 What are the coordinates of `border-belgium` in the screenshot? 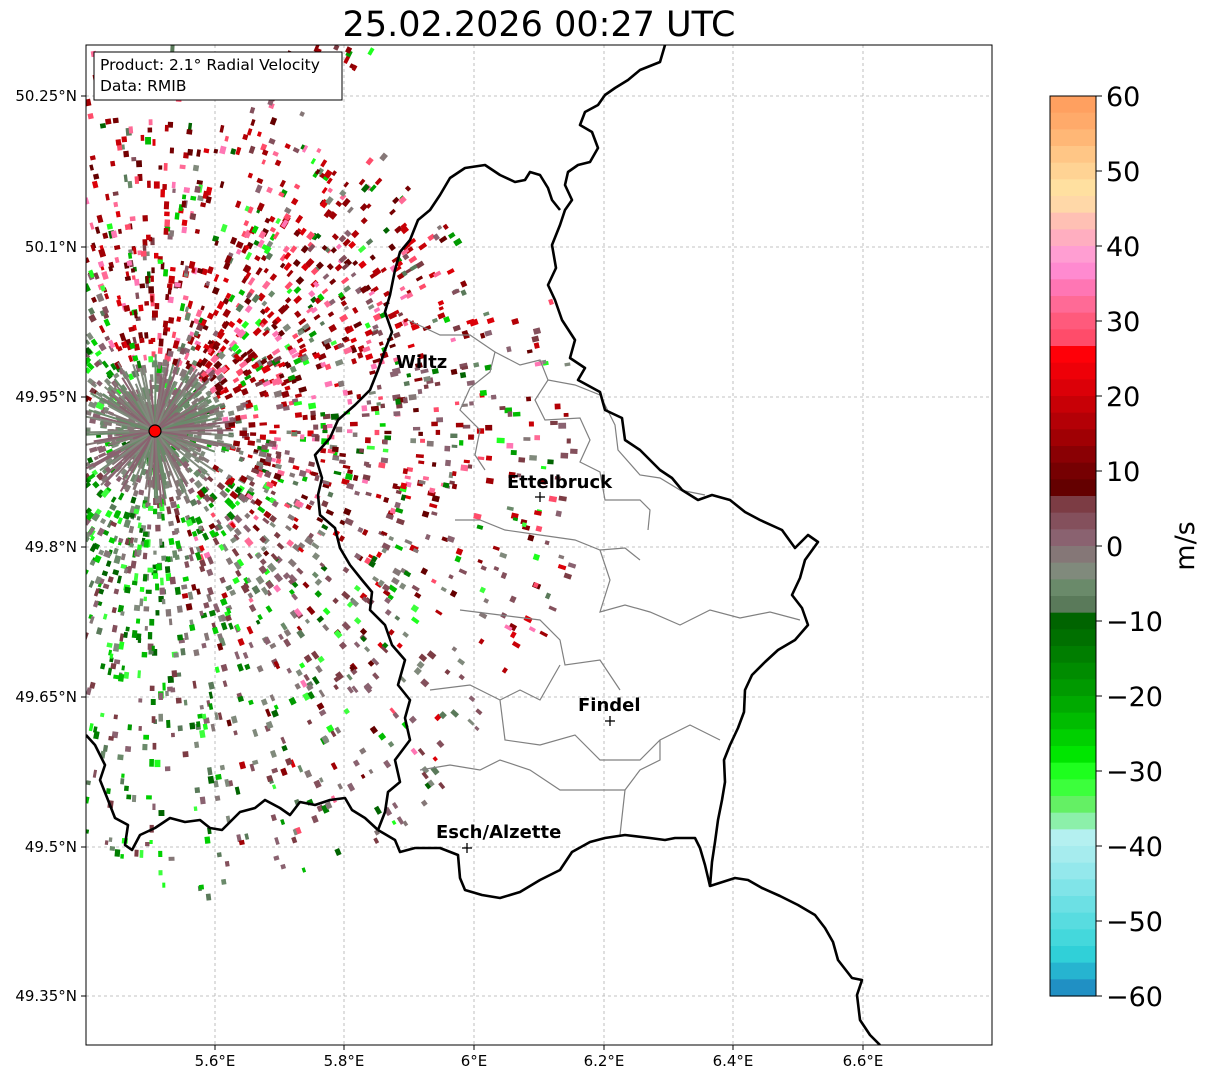 It's located at (437, 497).